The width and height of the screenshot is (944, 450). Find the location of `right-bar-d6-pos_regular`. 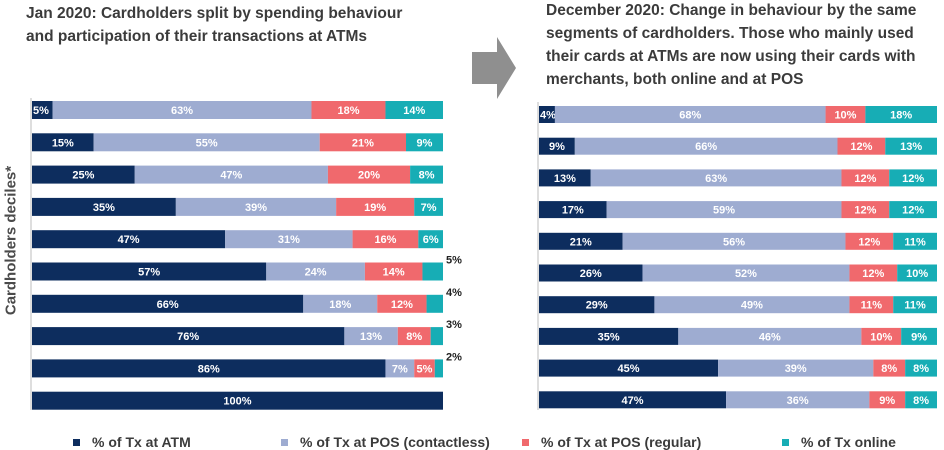

right-bar-d6-pos_regular is located at coordinates (873, 273).